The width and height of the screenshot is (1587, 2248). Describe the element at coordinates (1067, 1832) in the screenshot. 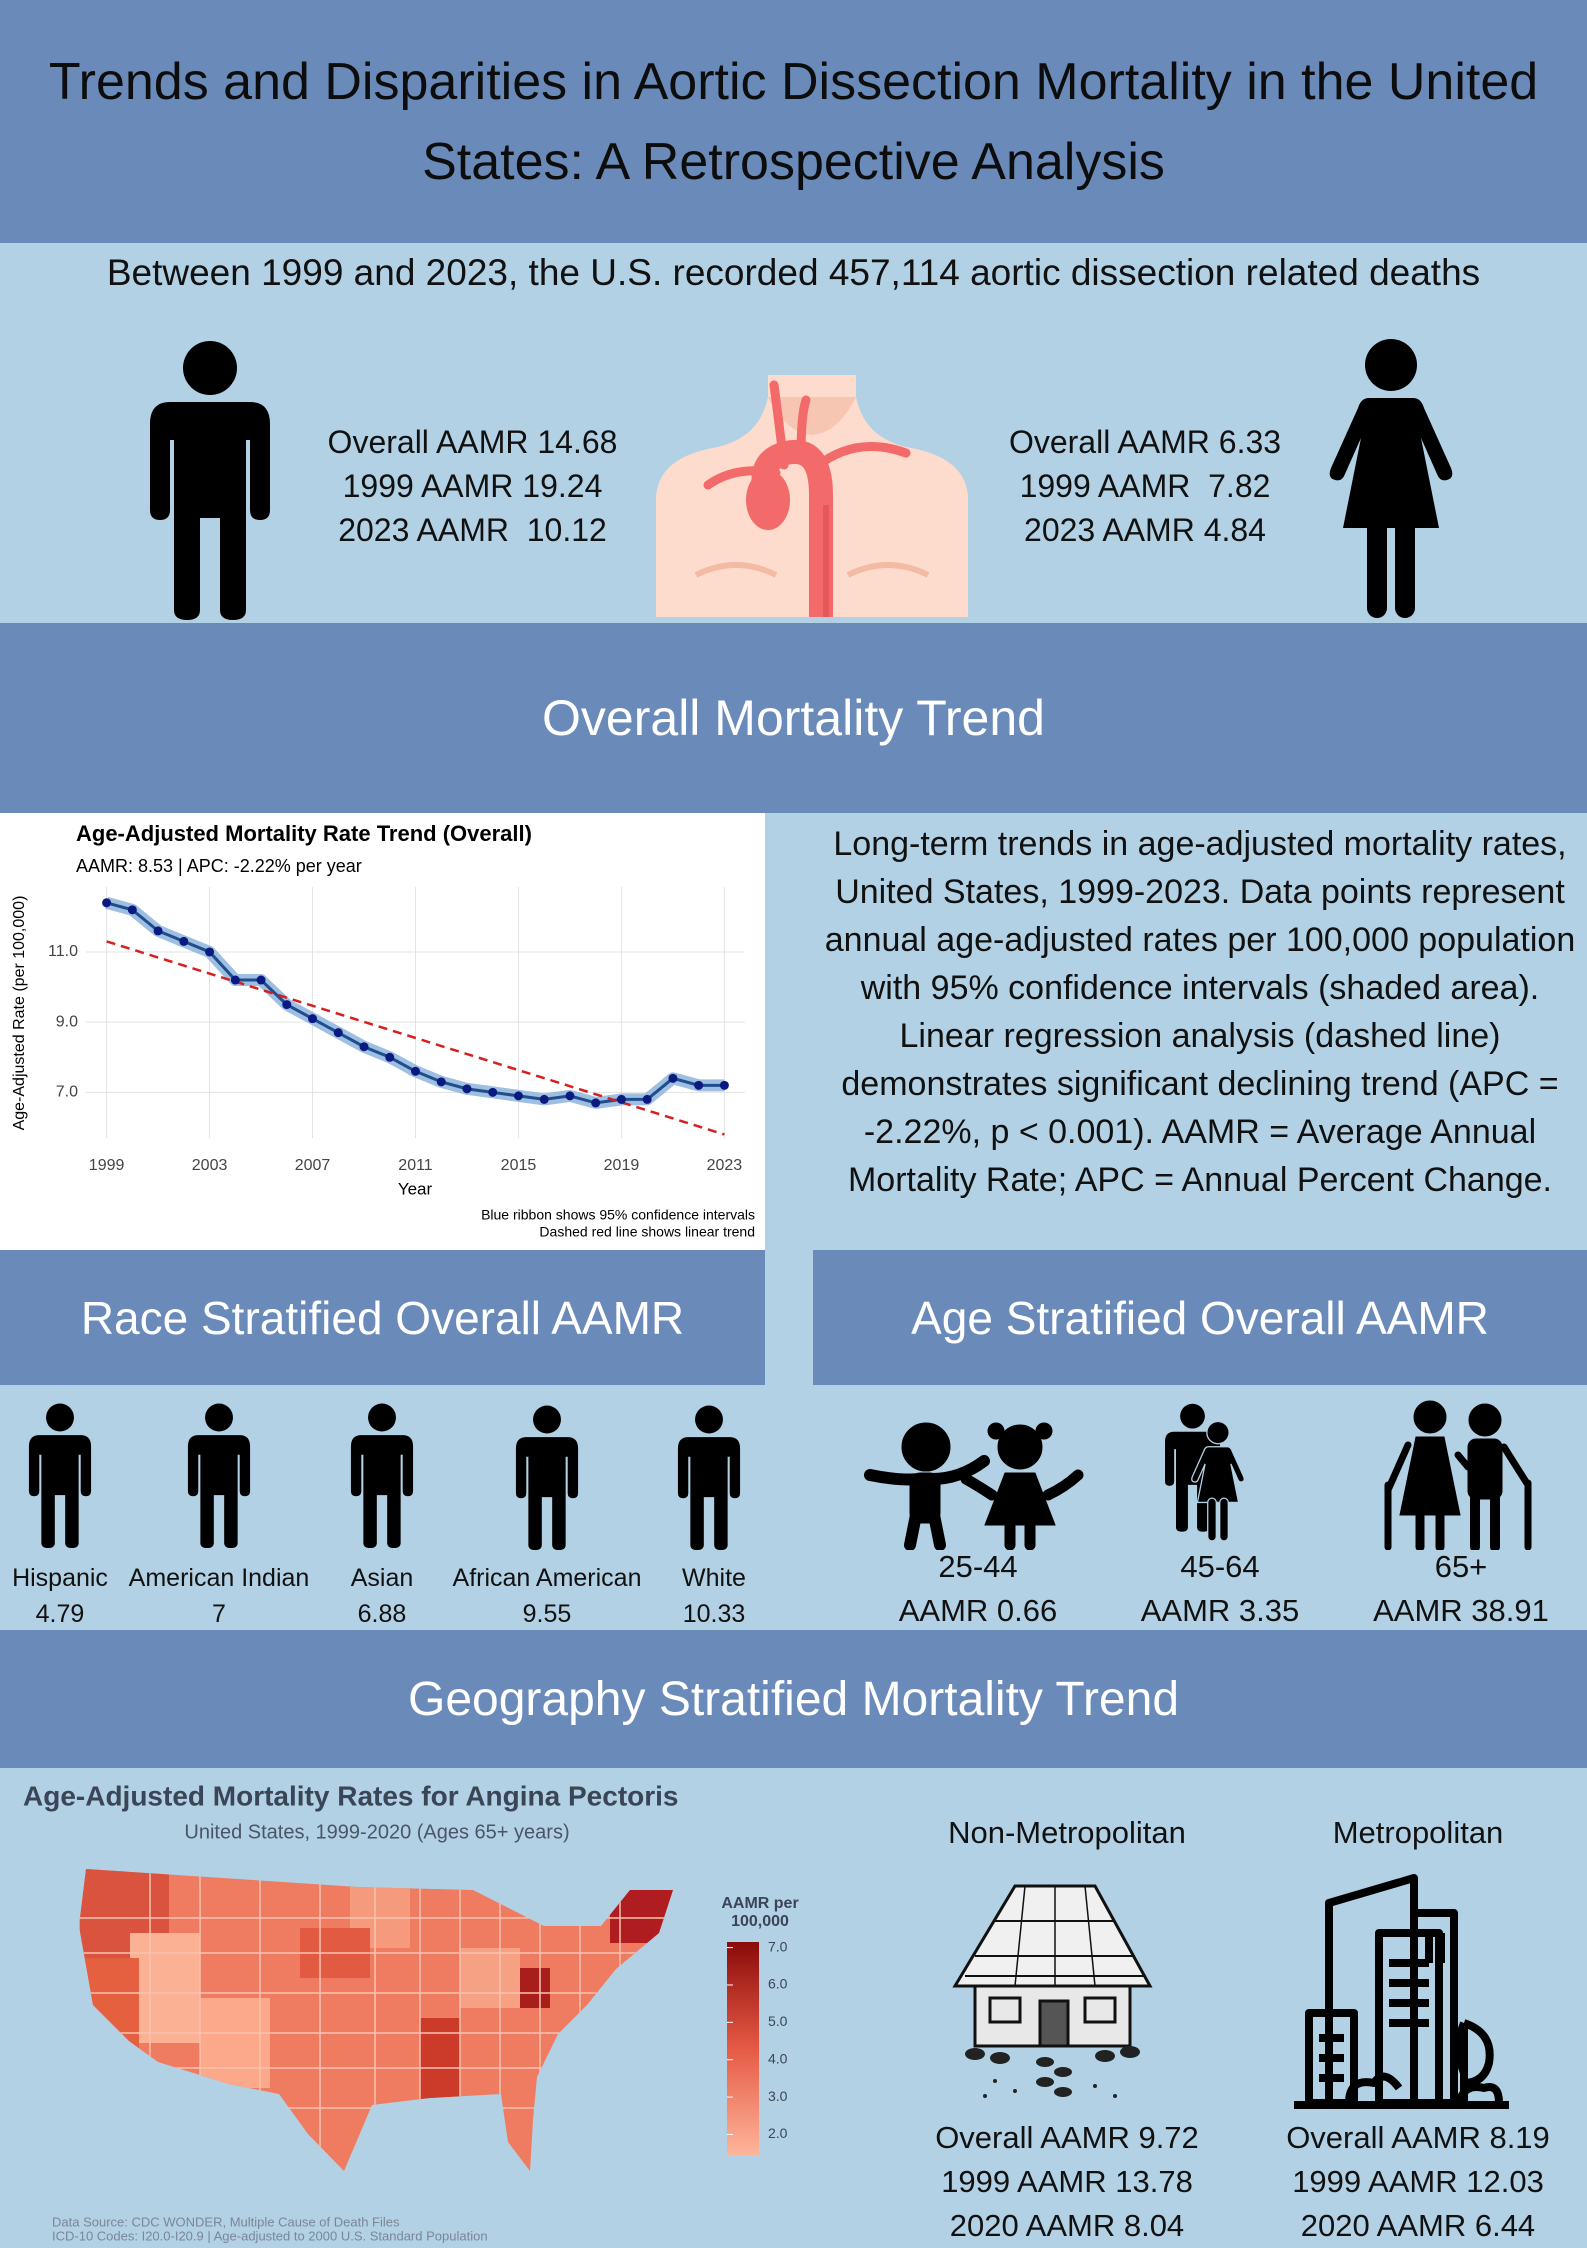

I see `area-label: Non-Metropolitan` at that location.